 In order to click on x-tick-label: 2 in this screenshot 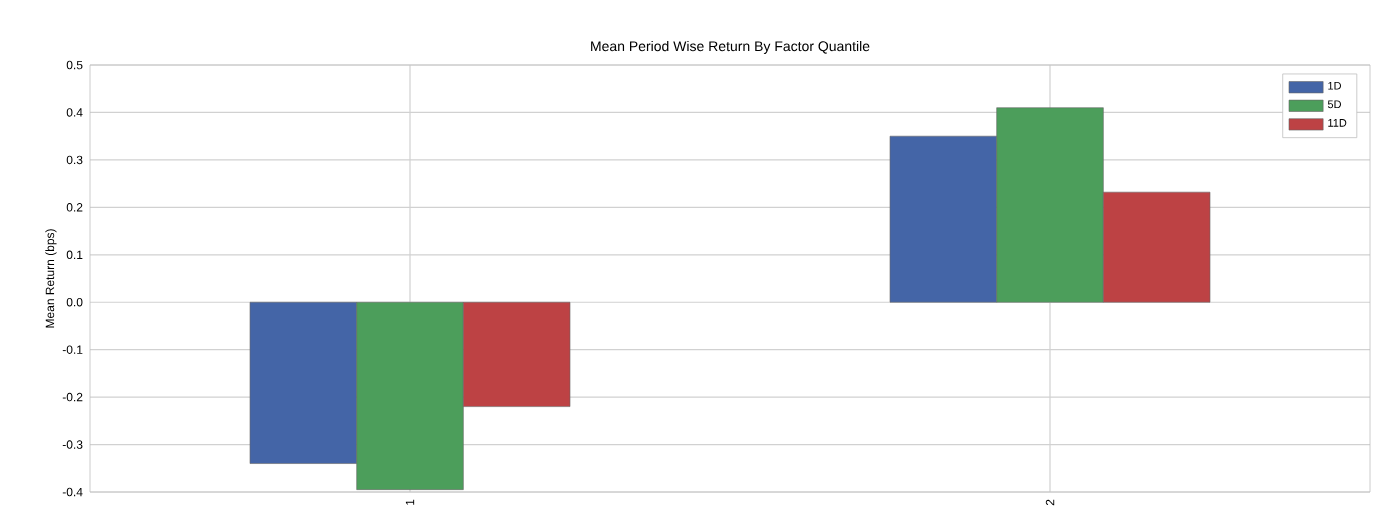, I will do `click(1050, 502)`.